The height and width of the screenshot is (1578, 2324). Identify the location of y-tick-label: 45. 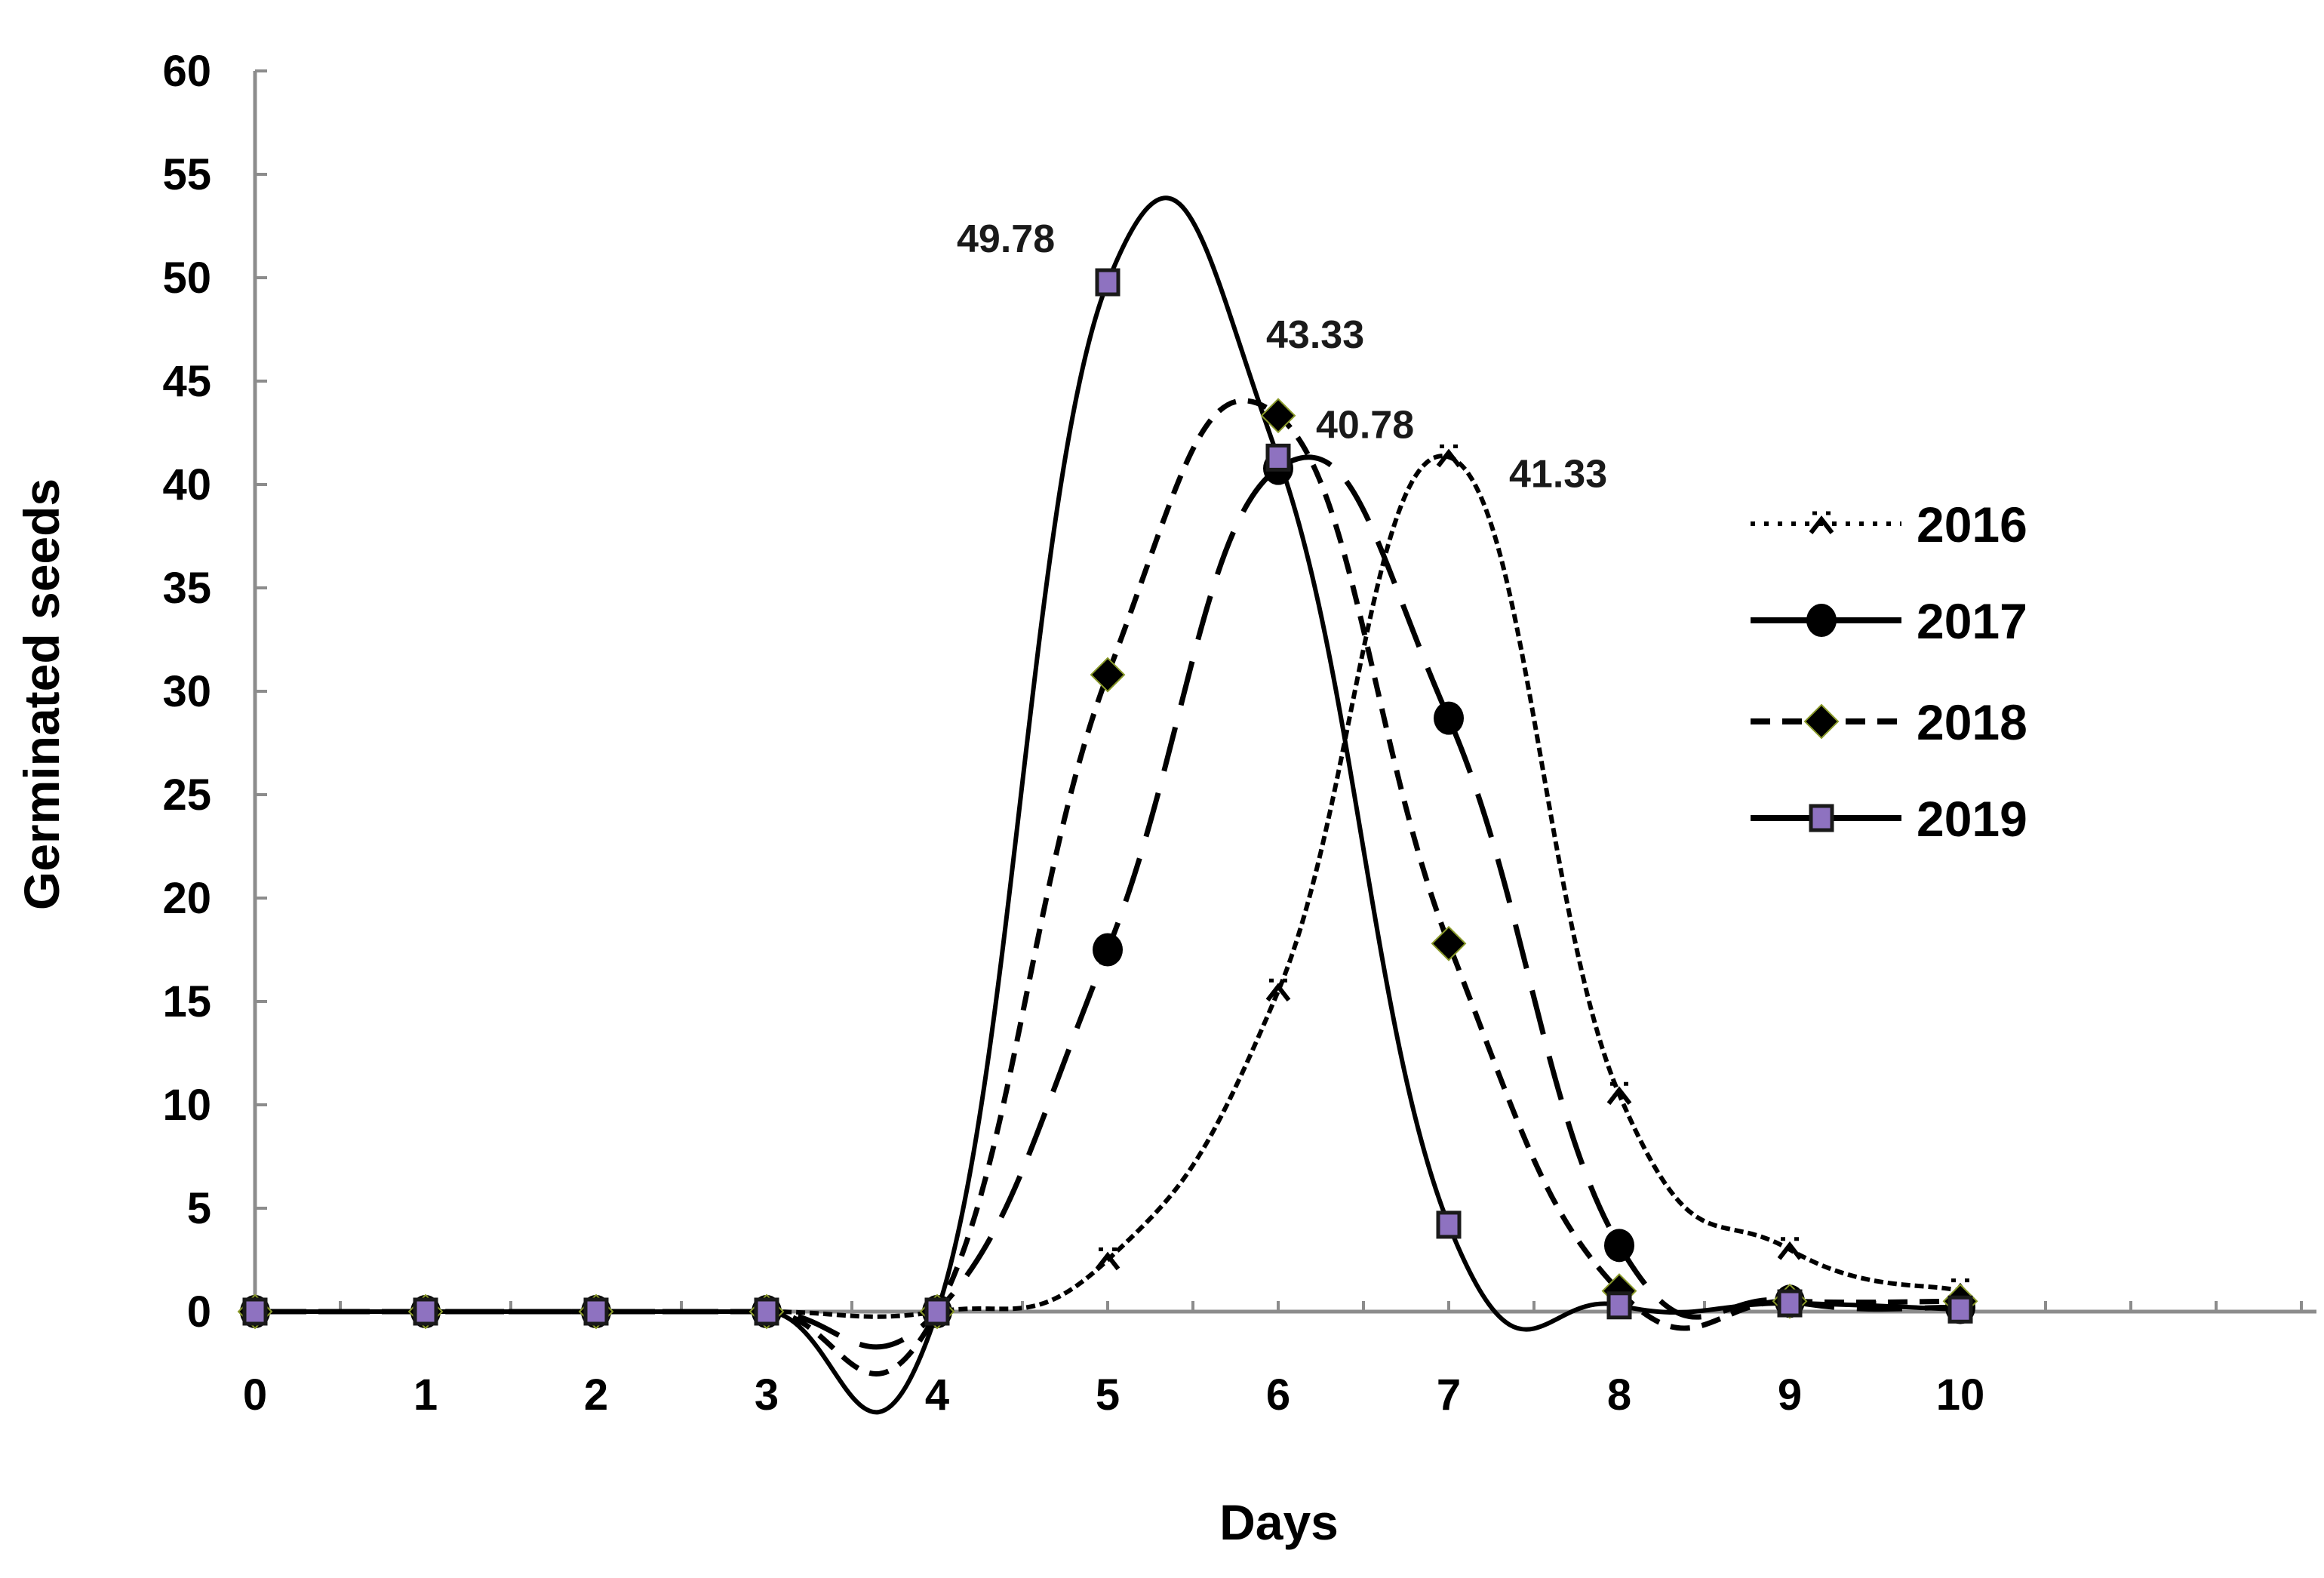
(186, 381).